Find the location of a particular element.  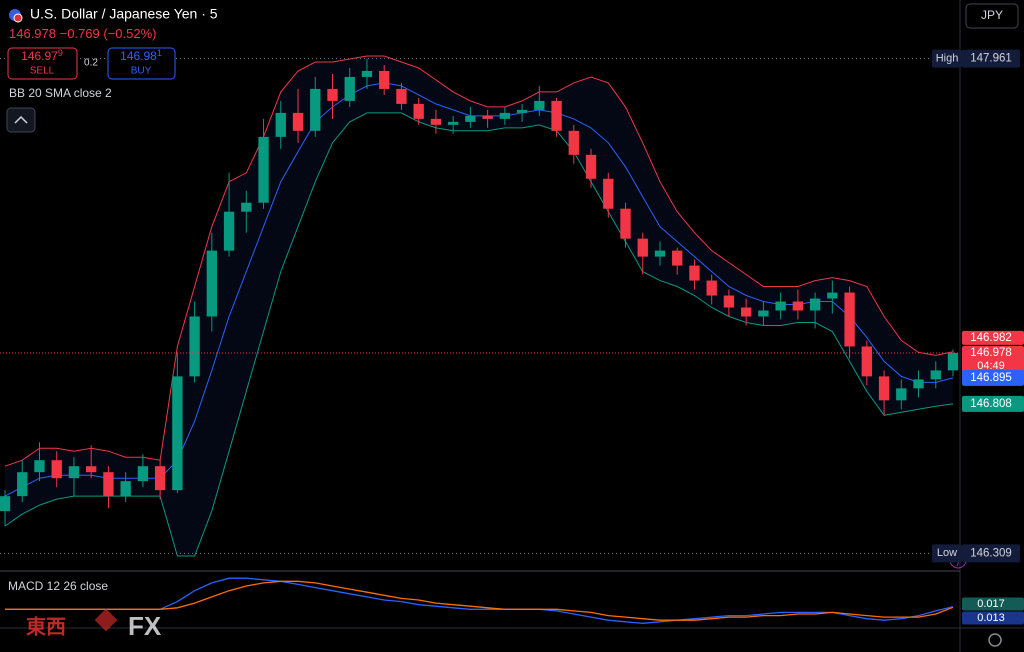

countdown: 04:49 is located at coordinates (991, 366).